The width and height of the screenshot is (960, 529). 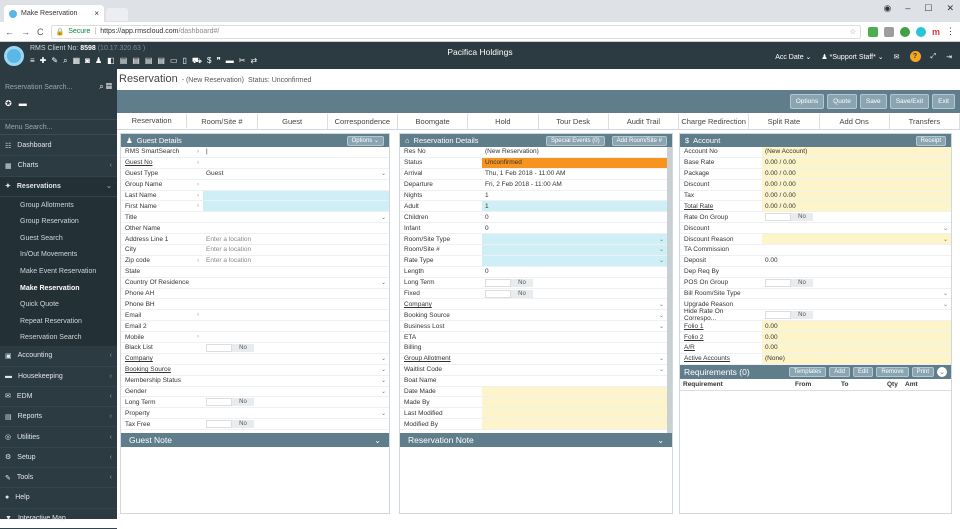 What do you see at coordinates (105, 86) in the screenshot?
I see `search-icon: ⌕ ▦` at bounding box center [105, 86].